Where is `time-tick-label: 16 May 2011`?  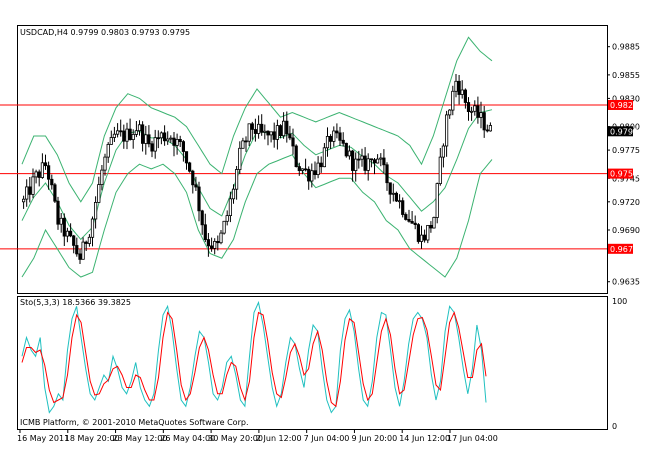 time-tick-label: 16 May 2011 is located at coordinates (43, 438).